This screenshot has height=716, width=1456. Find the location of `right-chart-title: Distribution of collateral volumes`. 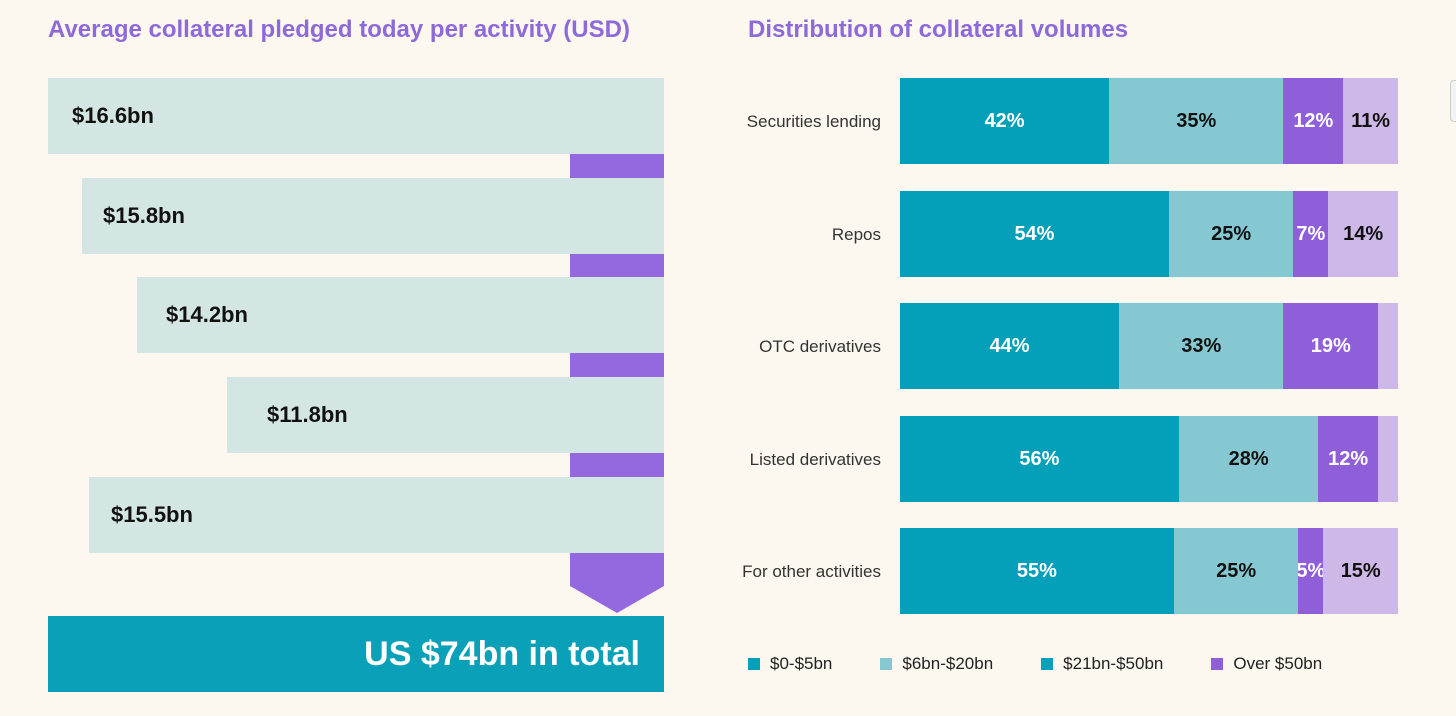

right-chart-title: Distribution of collateral volumes is located at coordinates (938, 29).